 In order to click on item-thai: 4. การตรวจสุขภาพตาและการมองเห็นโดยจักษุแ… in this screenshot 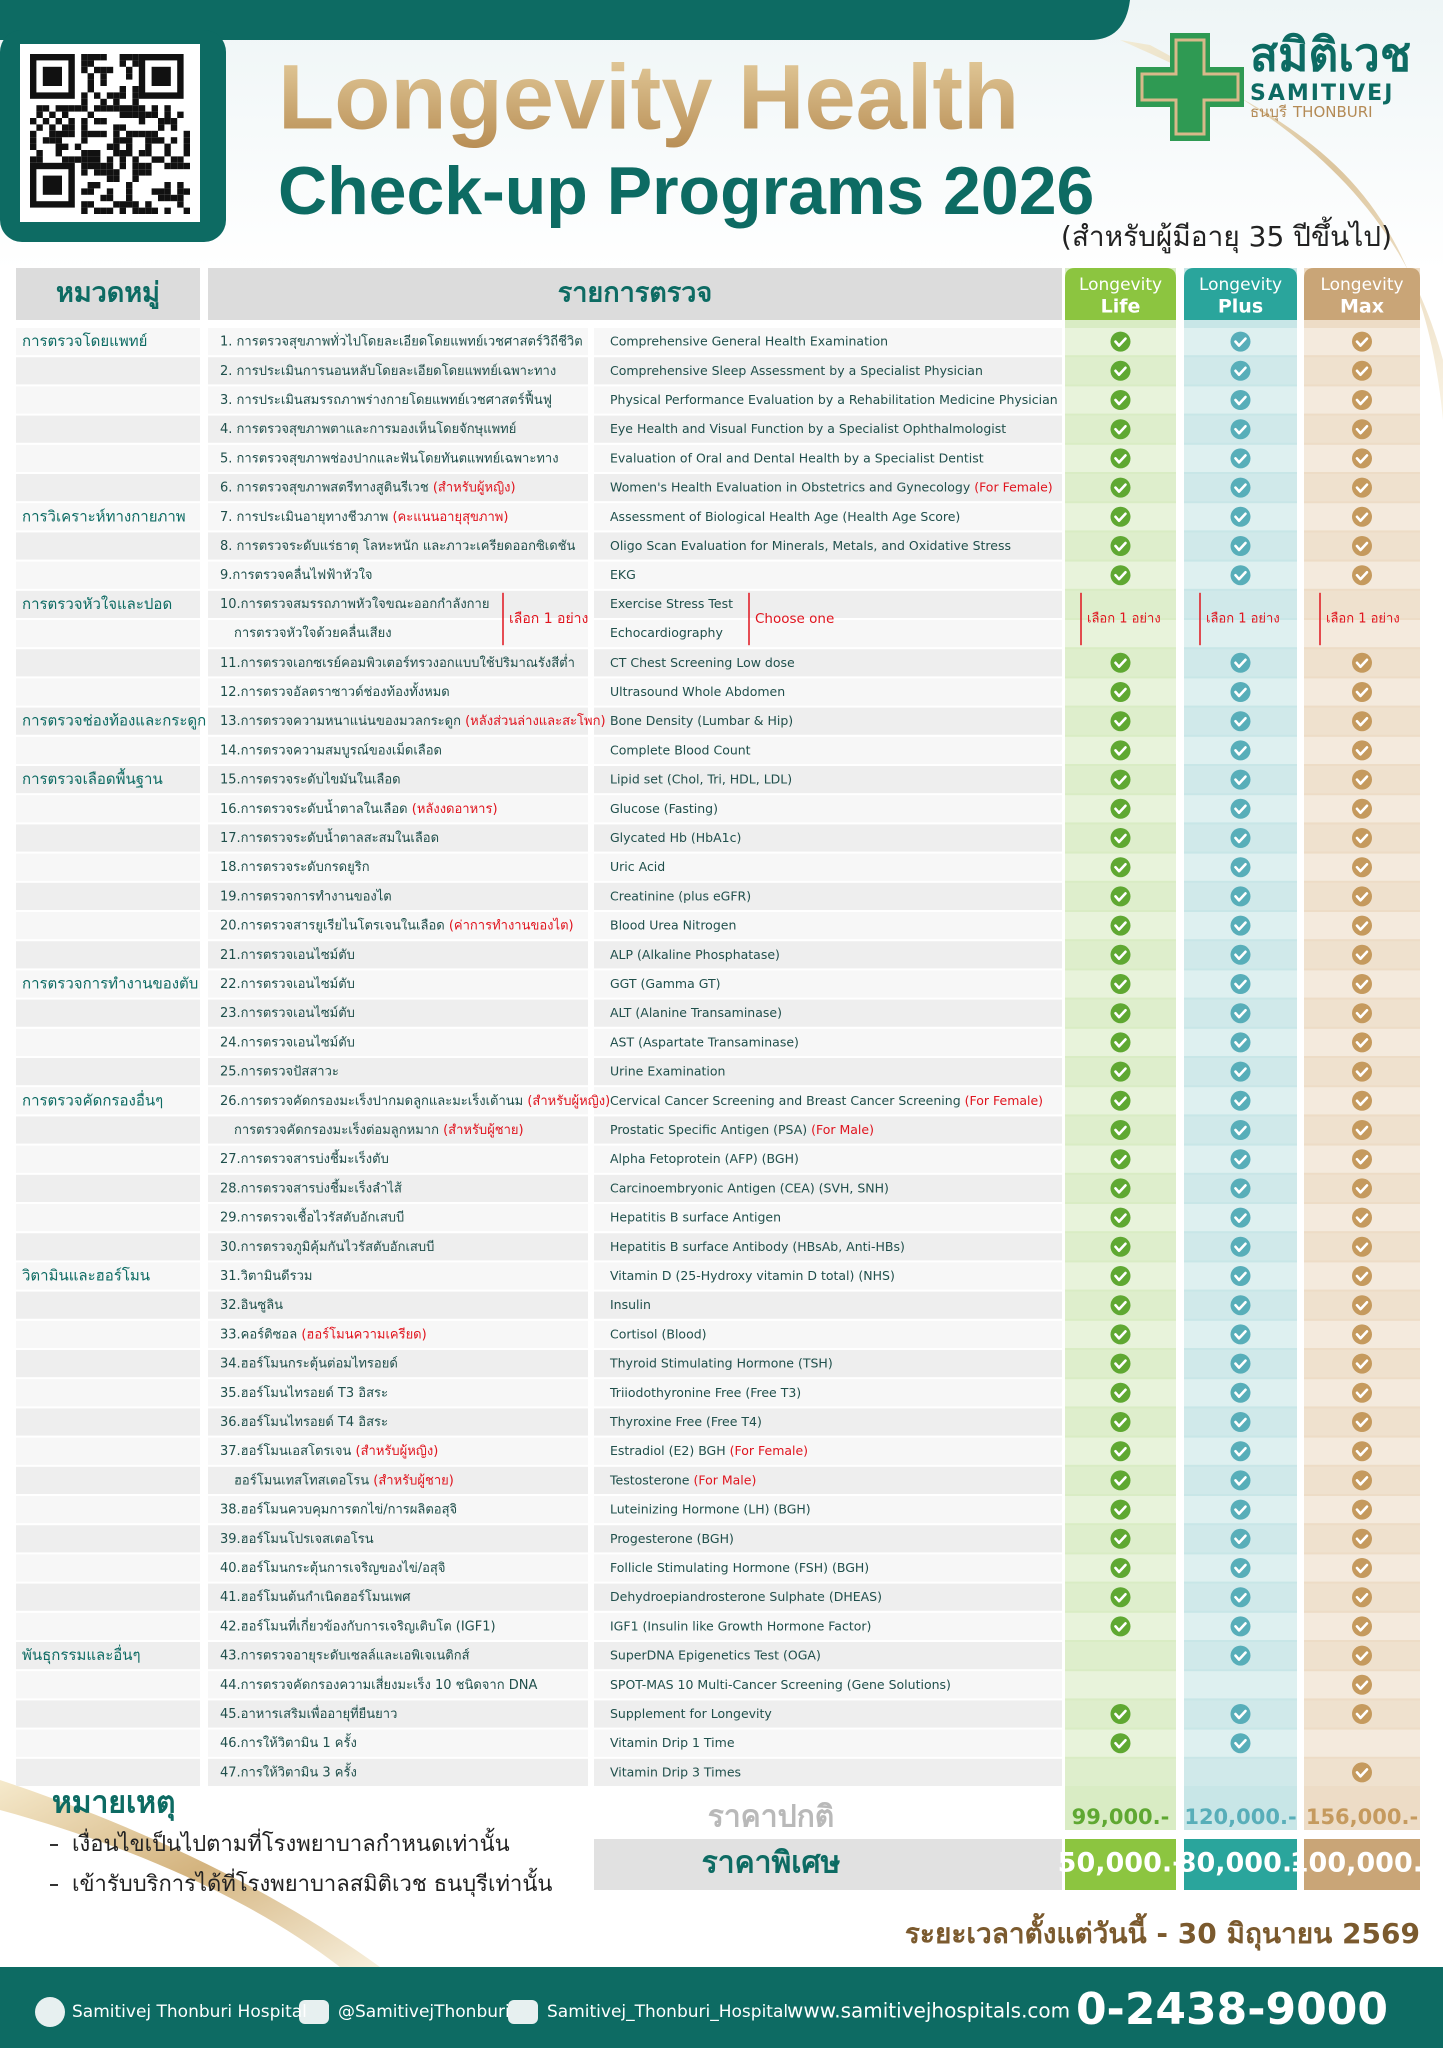, I will do `click(368, 428)`.